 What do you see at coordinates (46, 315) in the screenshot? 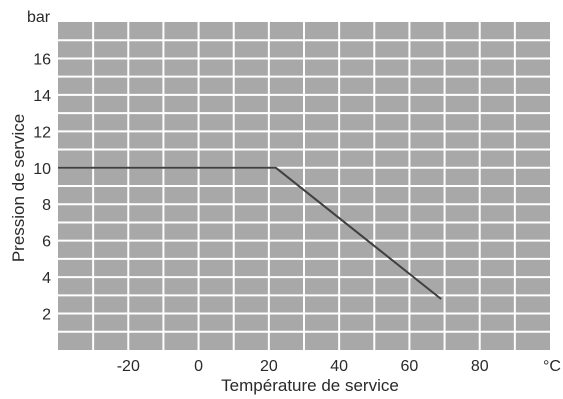
I see `y-tick-label: 2` at bounding box center [46, 315].